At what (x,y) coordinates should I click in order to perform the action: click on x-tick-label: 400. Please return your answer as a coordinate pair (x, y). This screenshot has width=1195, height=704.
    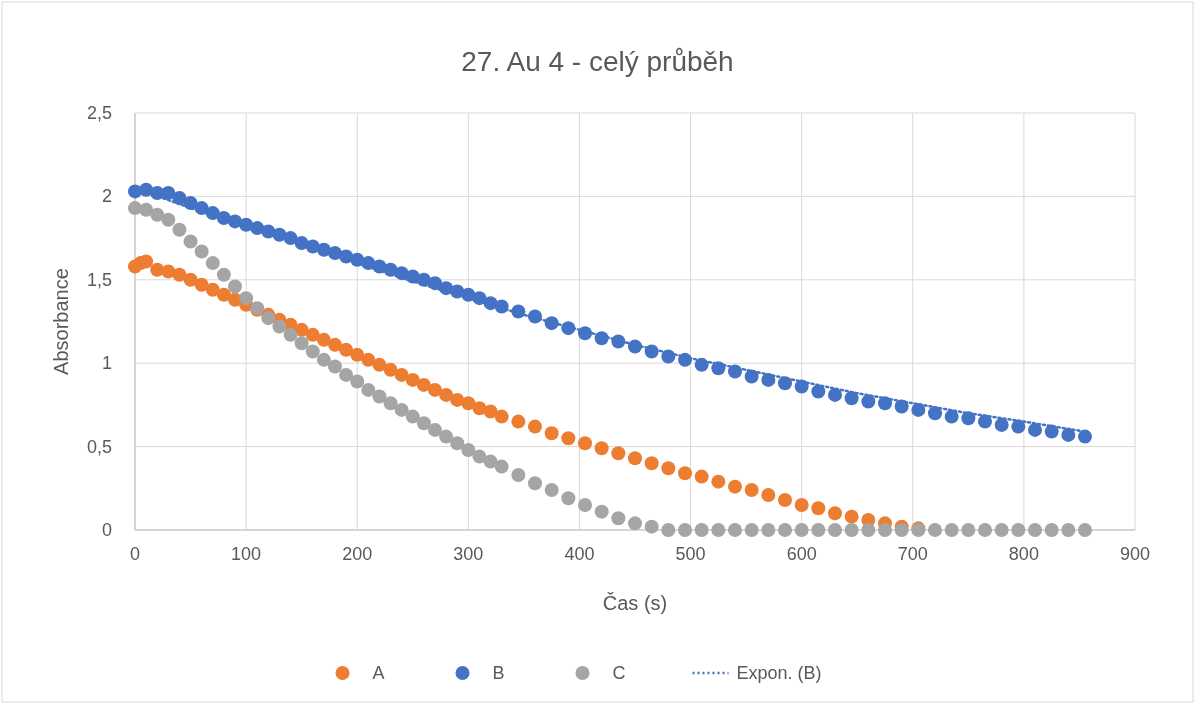
    Looking at the image, I should click on (579, 554).